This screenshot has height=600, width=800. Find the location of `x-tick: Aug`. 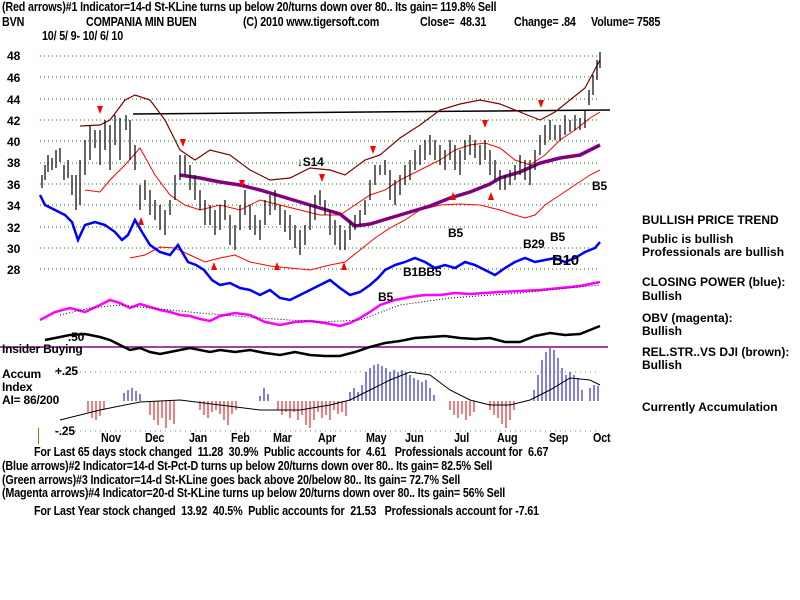

x-tick: Aug is located at coordinates (507, 438).